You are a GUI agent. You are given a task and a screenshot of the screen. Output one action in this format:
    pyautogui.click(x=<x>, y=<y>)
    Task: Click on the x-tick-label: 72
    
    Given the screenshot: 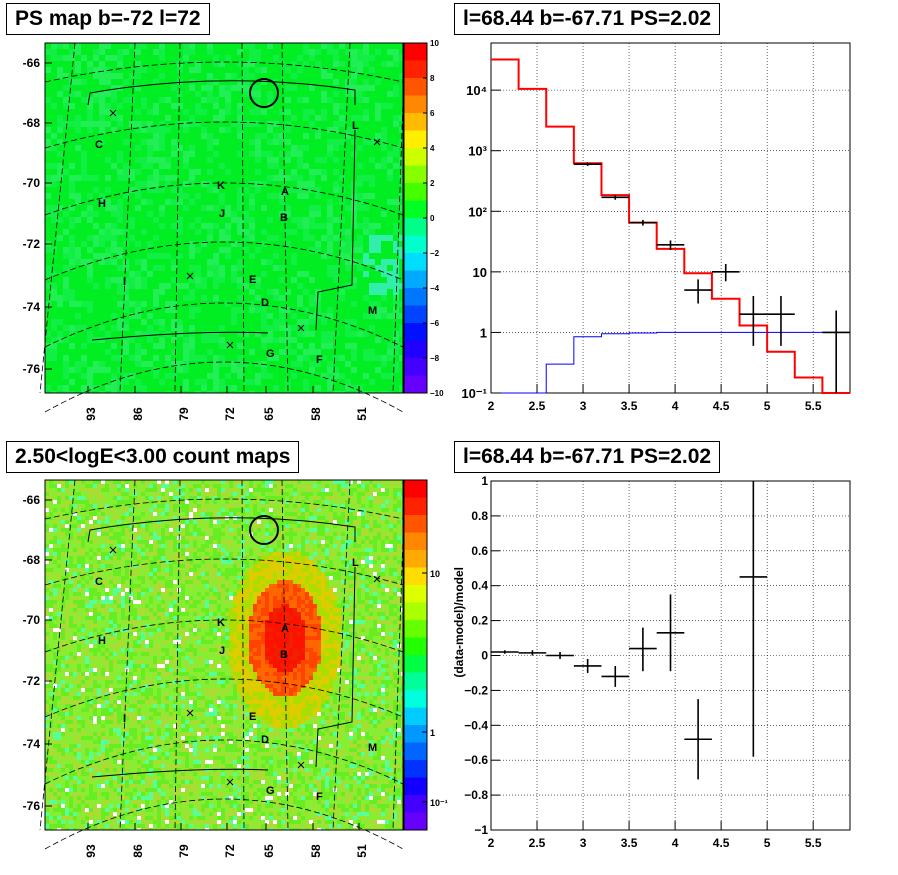 What is the action you would take?
    pyautogui.click(x=230, y=414)
    